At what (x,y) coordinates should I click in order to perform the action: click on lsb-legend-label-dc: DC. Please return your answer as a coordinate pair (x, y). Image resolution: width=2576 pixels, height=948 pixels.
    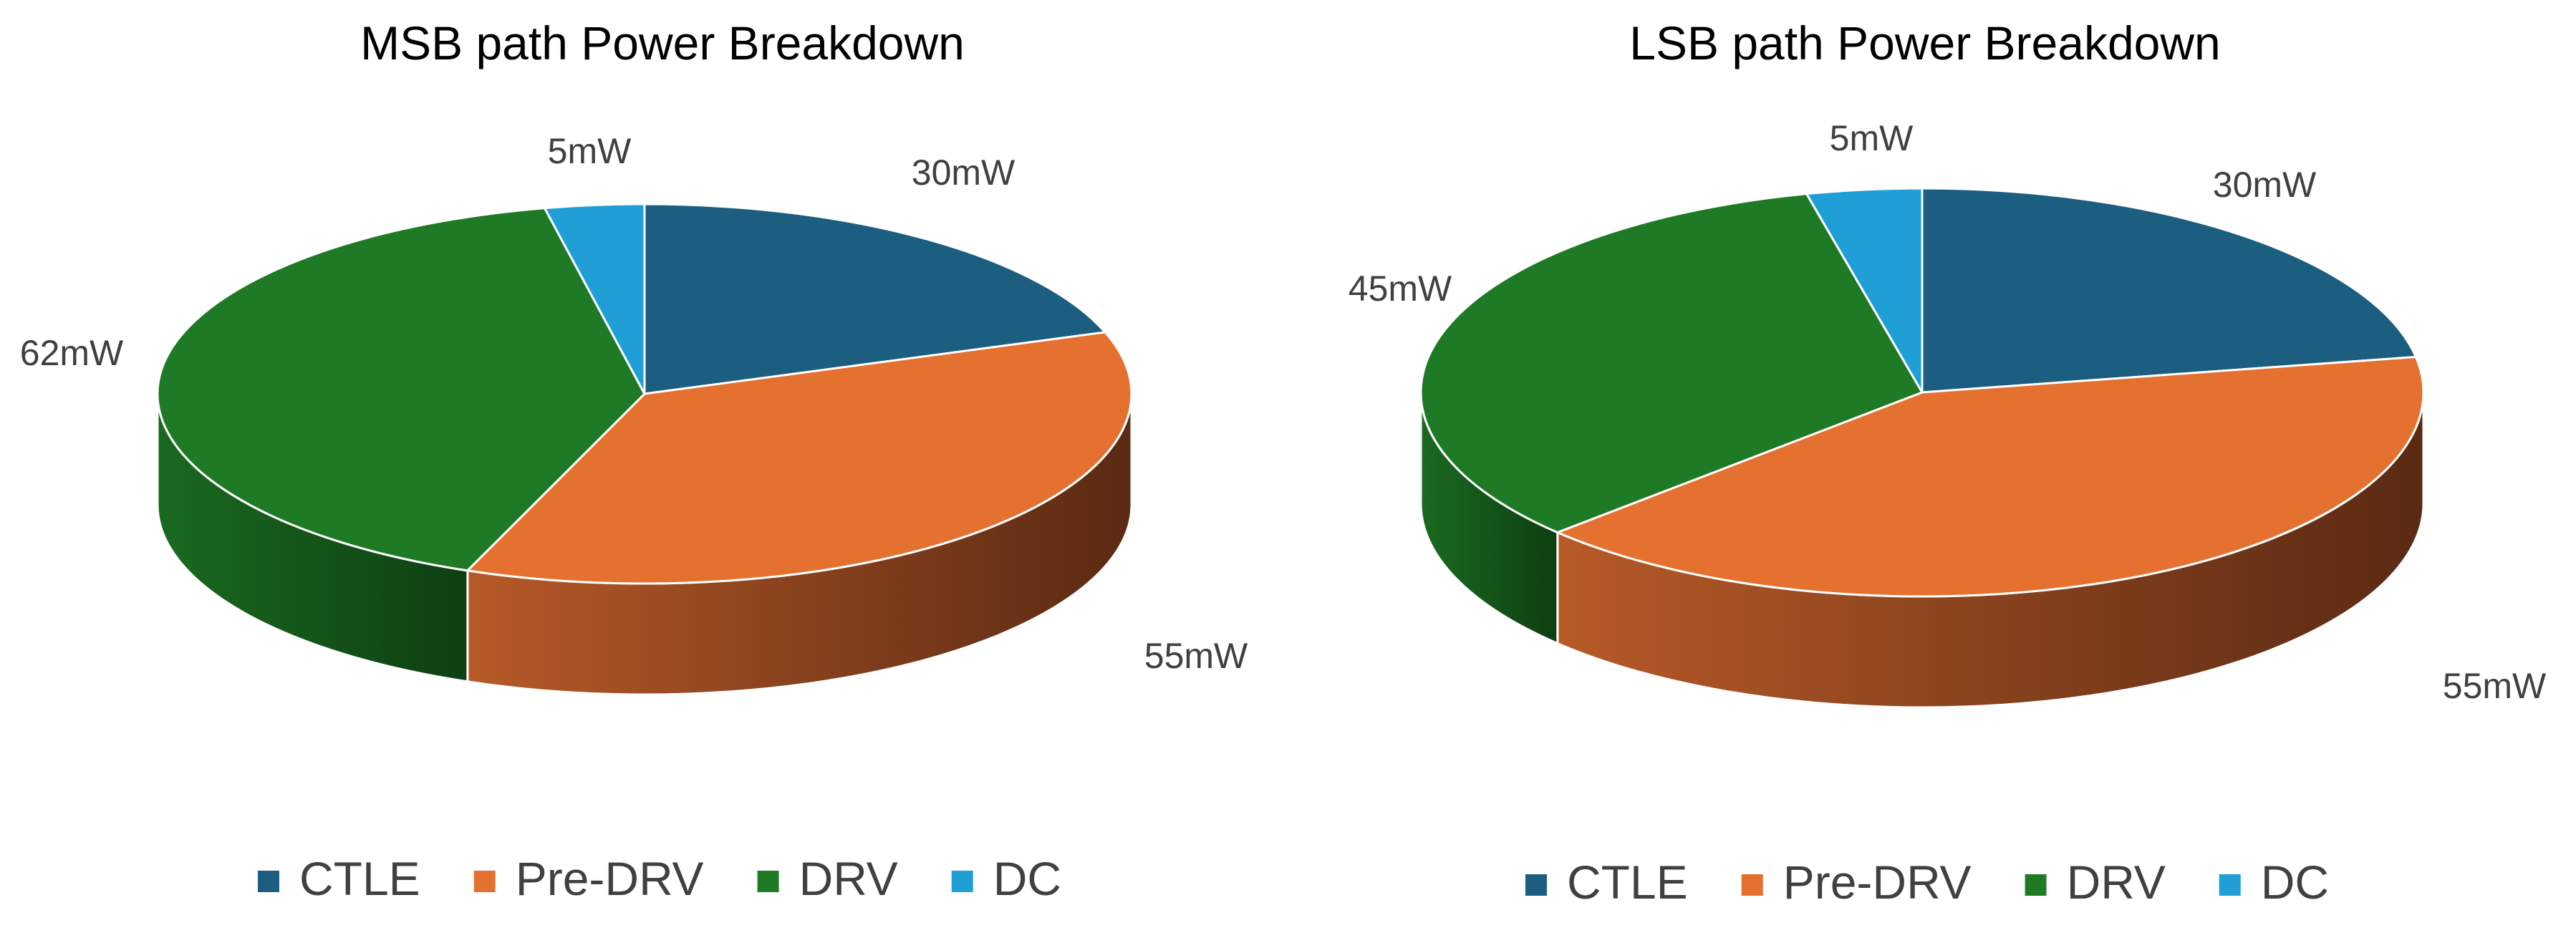
    Looking at the image, I should click on (2295, 883).